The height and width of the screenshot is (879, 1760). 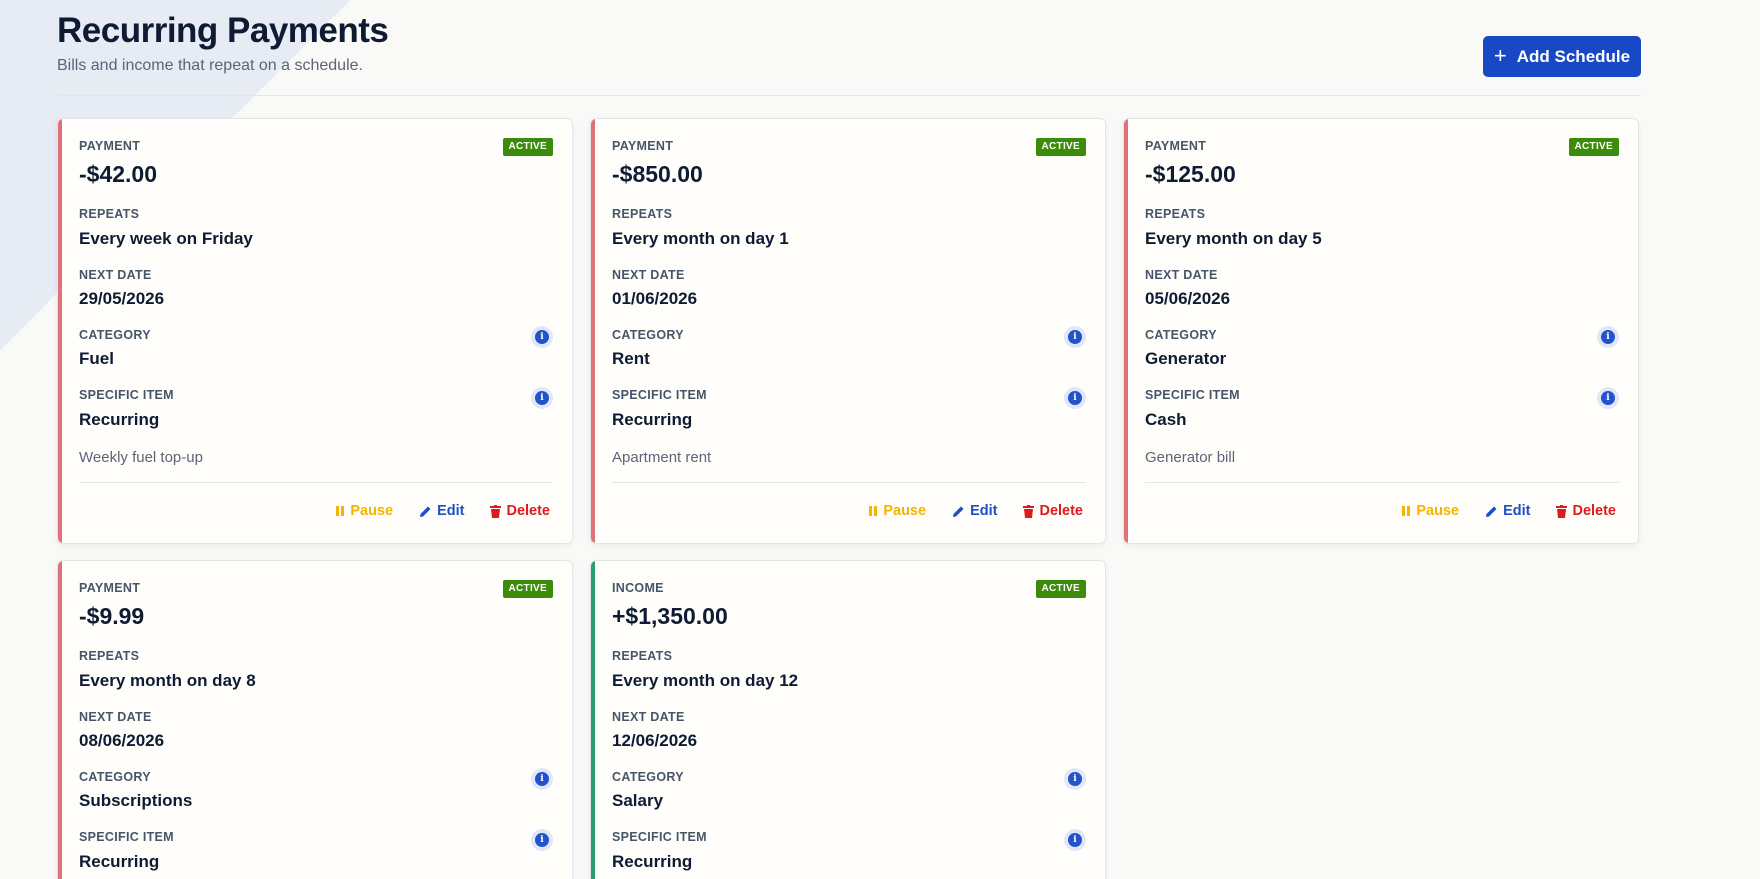 What do you see at coordinates (1233, 238) in the screenshot?
I see `repeats-value: Every month on day 5` at bounding box center [1233, 238].